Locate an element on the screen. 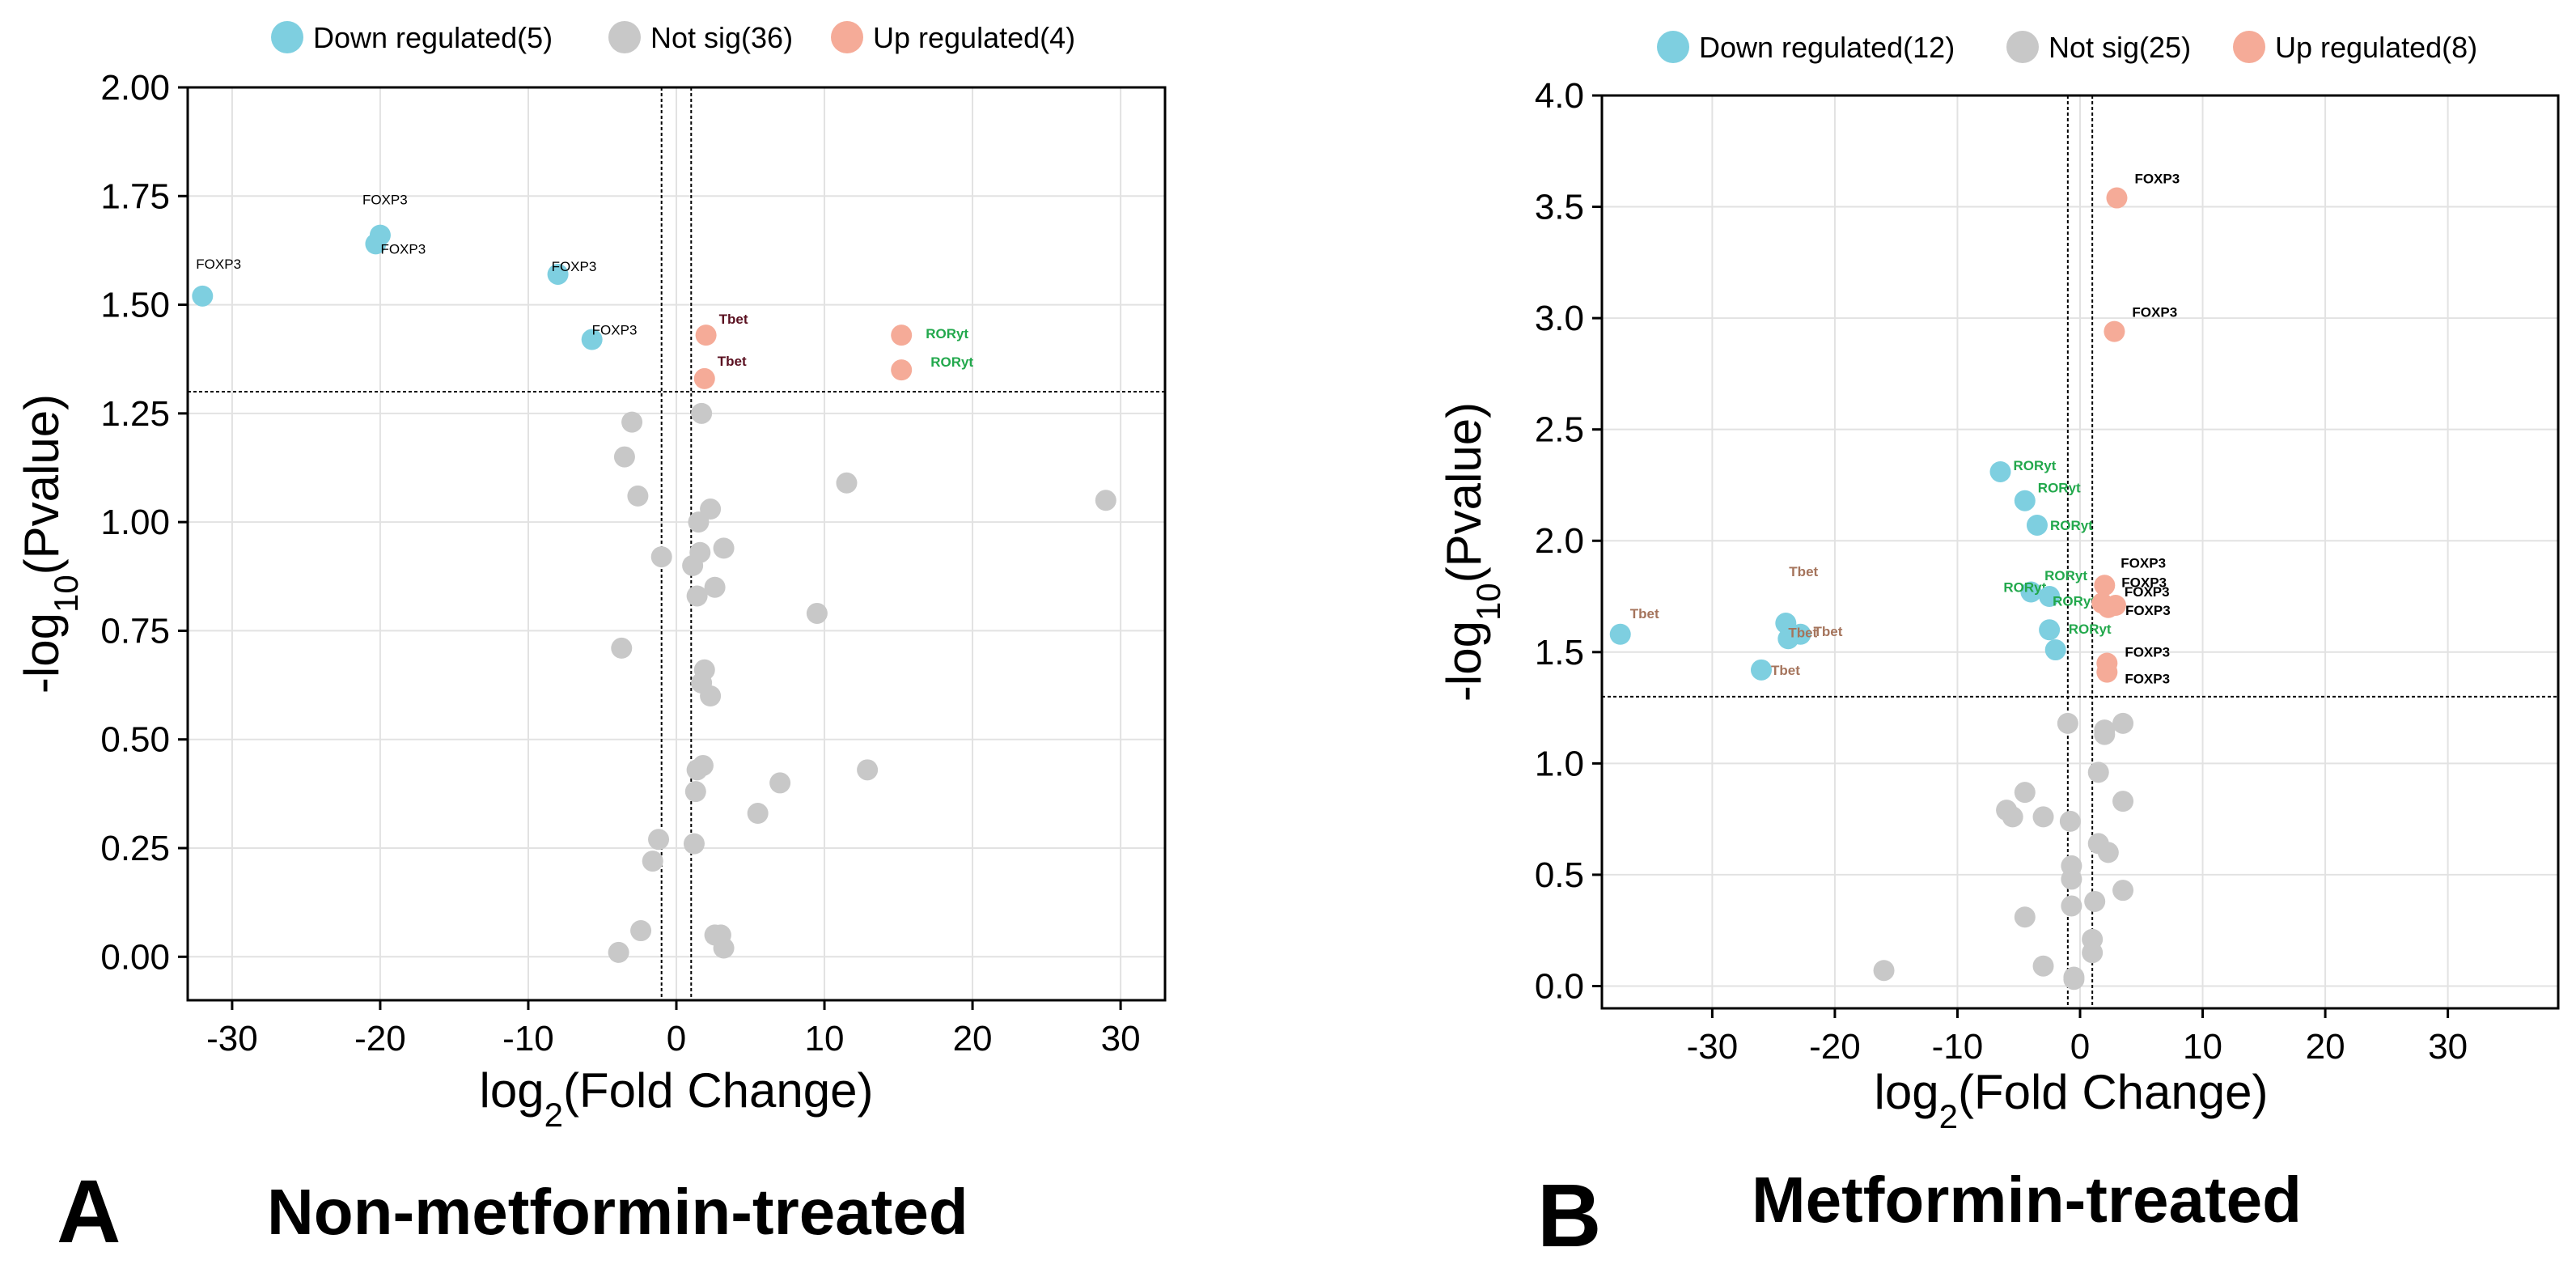  y-tick-label: 2.5 is located at coordinates (1559, 430).